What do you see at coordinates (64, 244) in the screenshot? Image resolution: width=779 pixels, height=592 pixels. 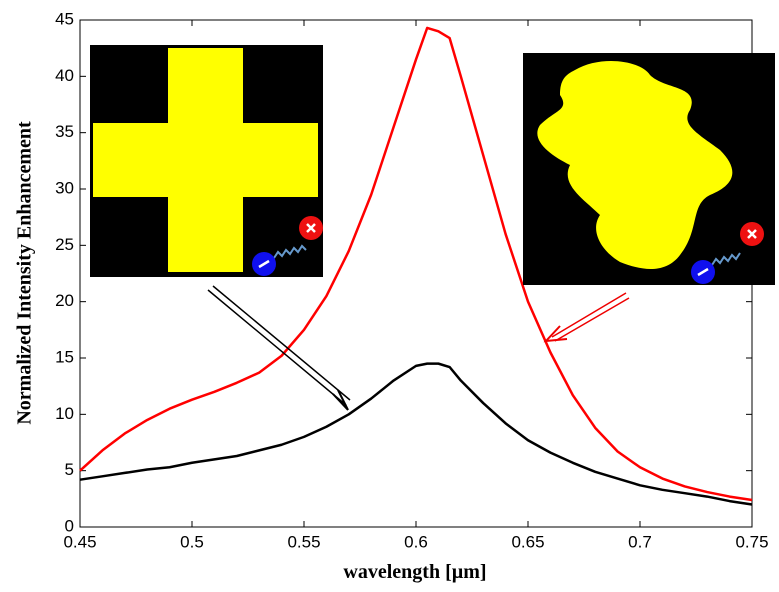 I see `y-tick-label: 25` at bounding box center [64, 244].